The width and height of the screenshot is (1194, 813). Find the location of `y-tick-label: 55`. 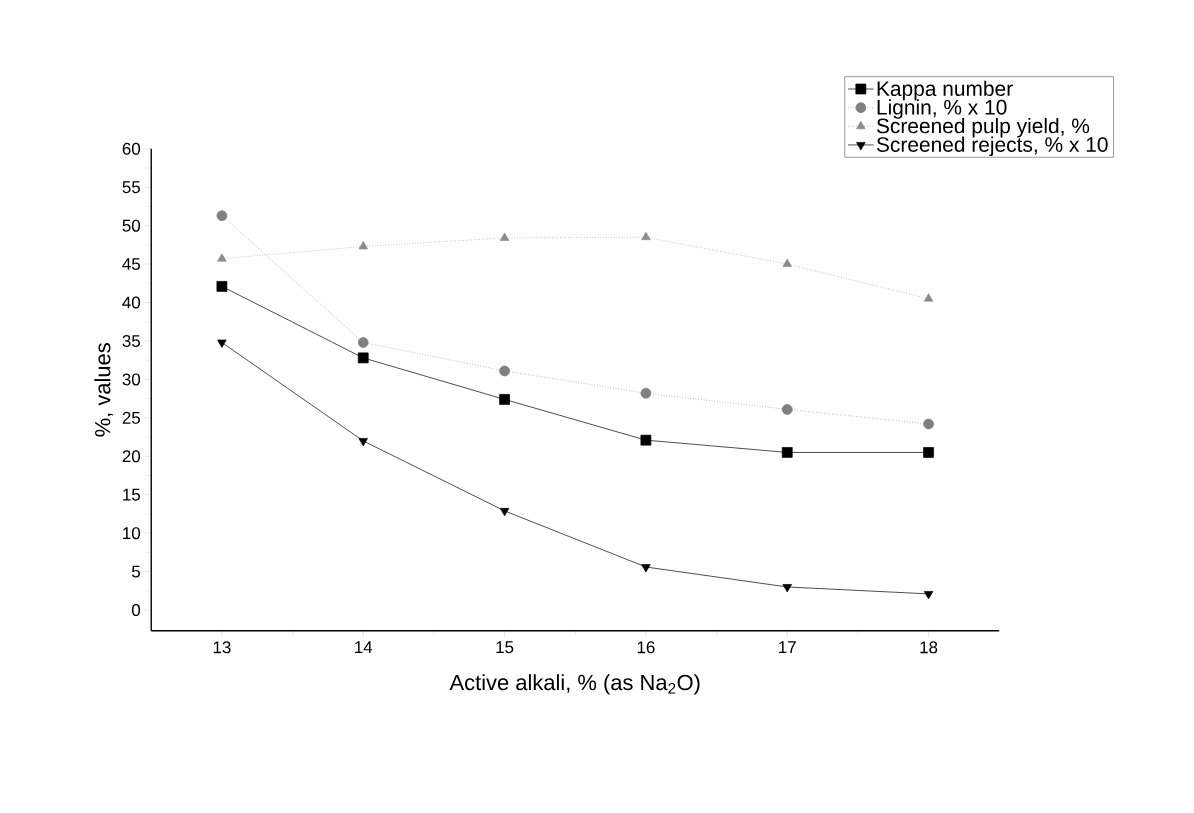

y-tick-label: 55 is located at coordinates (131, 187).